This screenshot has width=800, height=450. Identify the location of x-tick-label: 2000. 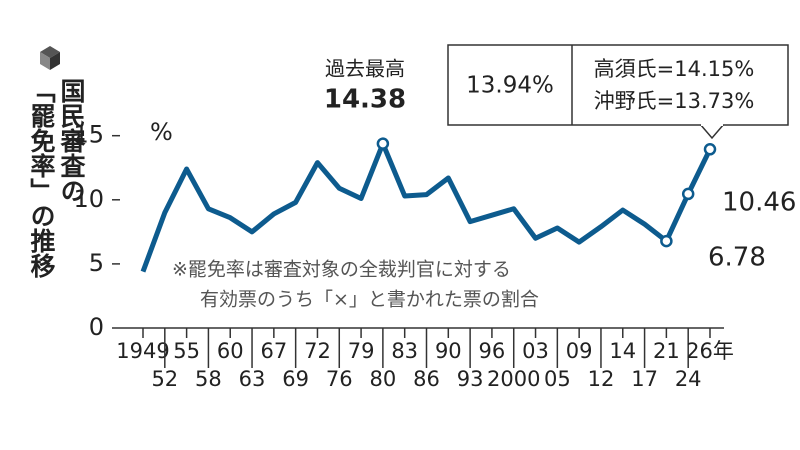
(513, 379).